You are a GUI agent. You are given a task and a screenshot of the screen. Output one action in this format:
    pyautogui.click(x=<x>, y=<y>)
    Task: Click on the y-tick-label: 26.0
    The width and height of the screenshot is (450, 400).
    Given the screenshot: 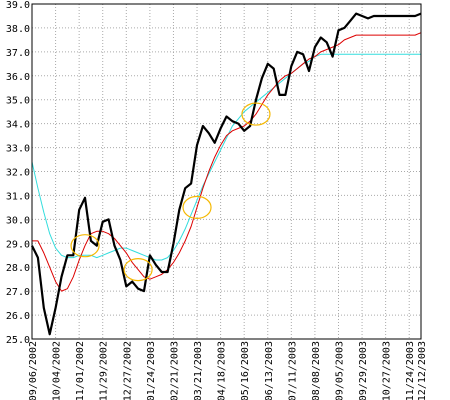 What is the action you would take?
    pyautogui.click(x=18, y=316)
    